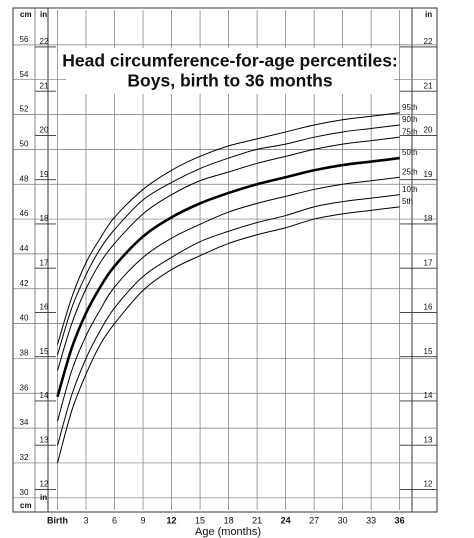 The image size is (474, 538). Describe the element at coordinates (24, 248) in the screenshot. I see `y-tick-label: 44` at that location.